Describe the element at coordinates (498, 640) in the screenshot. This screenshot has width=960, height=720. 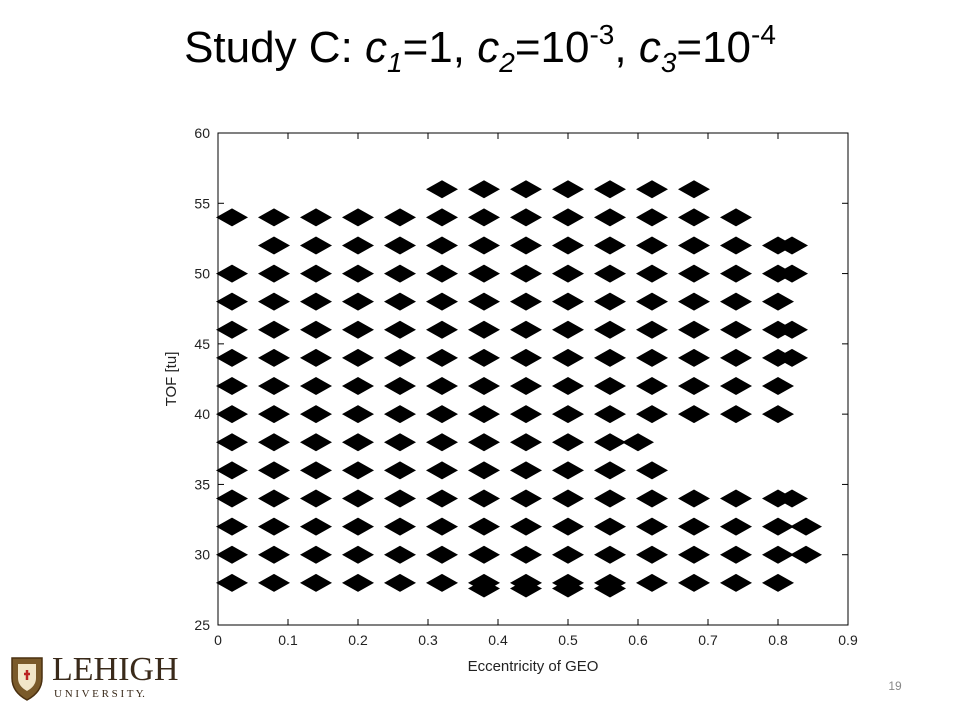
I see `x-tick-label: 0.4` at that location.